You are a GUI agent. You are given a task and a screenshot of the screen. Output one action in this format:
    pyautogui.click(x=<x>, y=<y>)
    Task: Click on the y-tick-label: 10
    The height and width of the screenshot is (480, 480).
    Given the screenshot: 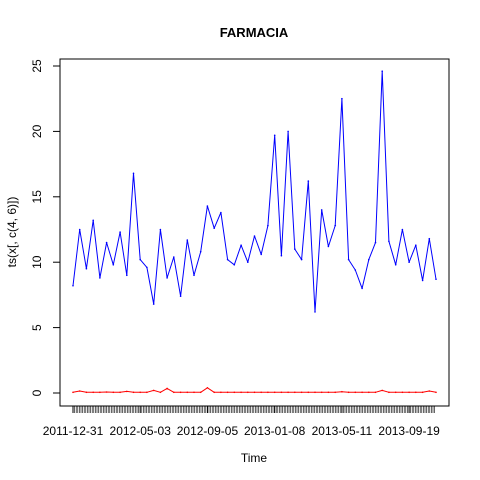 What is the action you would take?
    pyautogui.click(x=37, y=262)
    